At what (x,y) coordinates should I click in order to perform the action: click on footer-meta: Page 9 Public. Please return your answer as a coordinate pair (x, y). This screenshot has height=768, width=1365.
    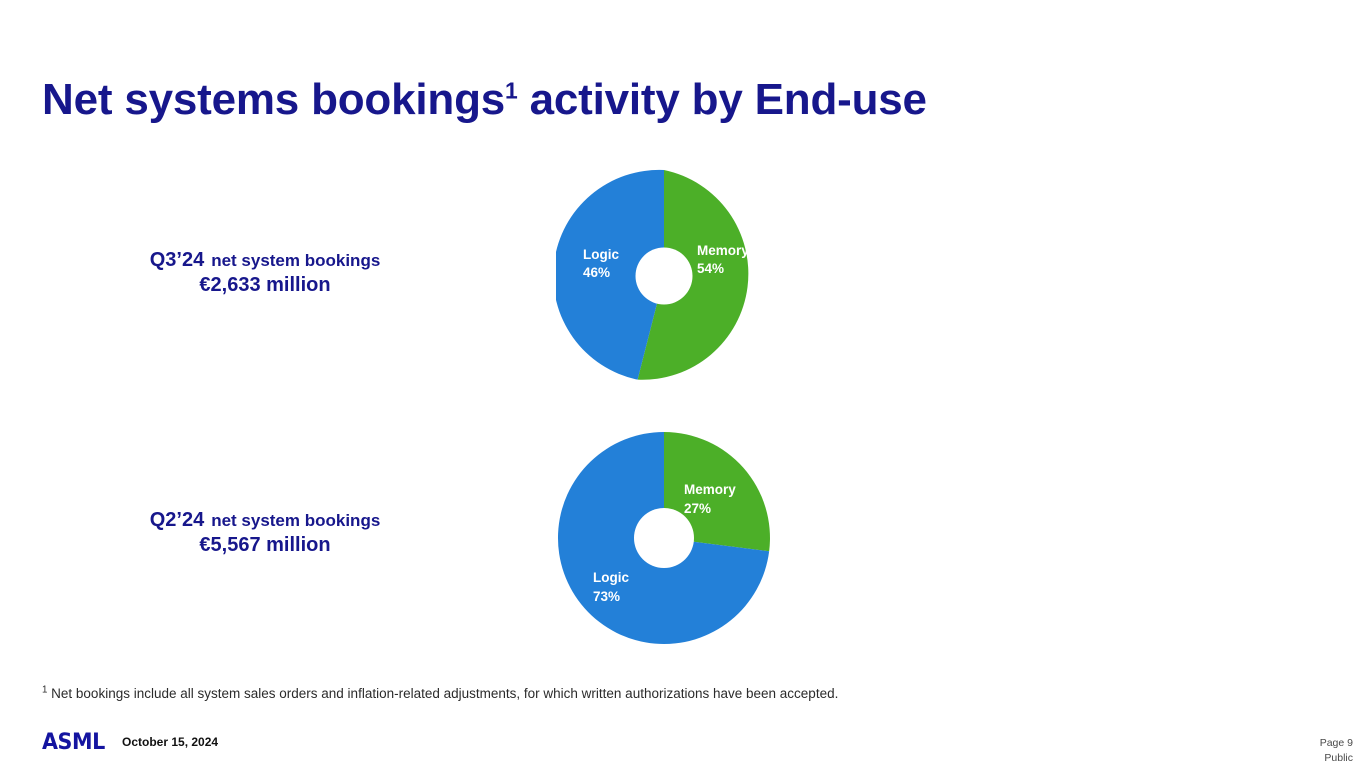
    Looking at the image, I should click on (1336, 751).